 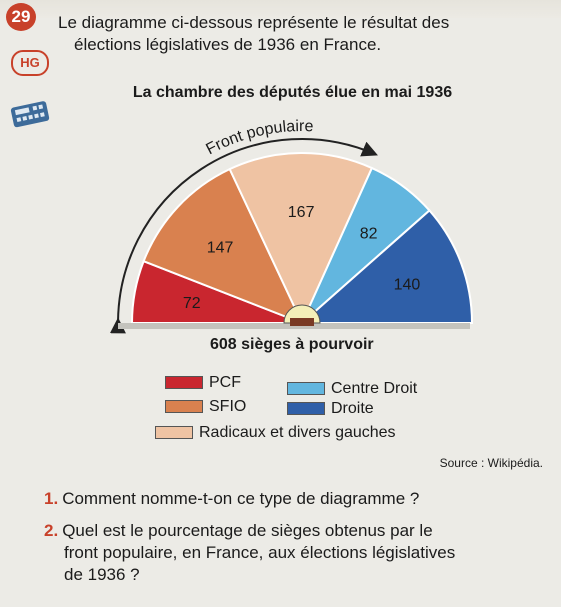 I want to click on slice-label-pcf: 72, so click(x=192, y=303).